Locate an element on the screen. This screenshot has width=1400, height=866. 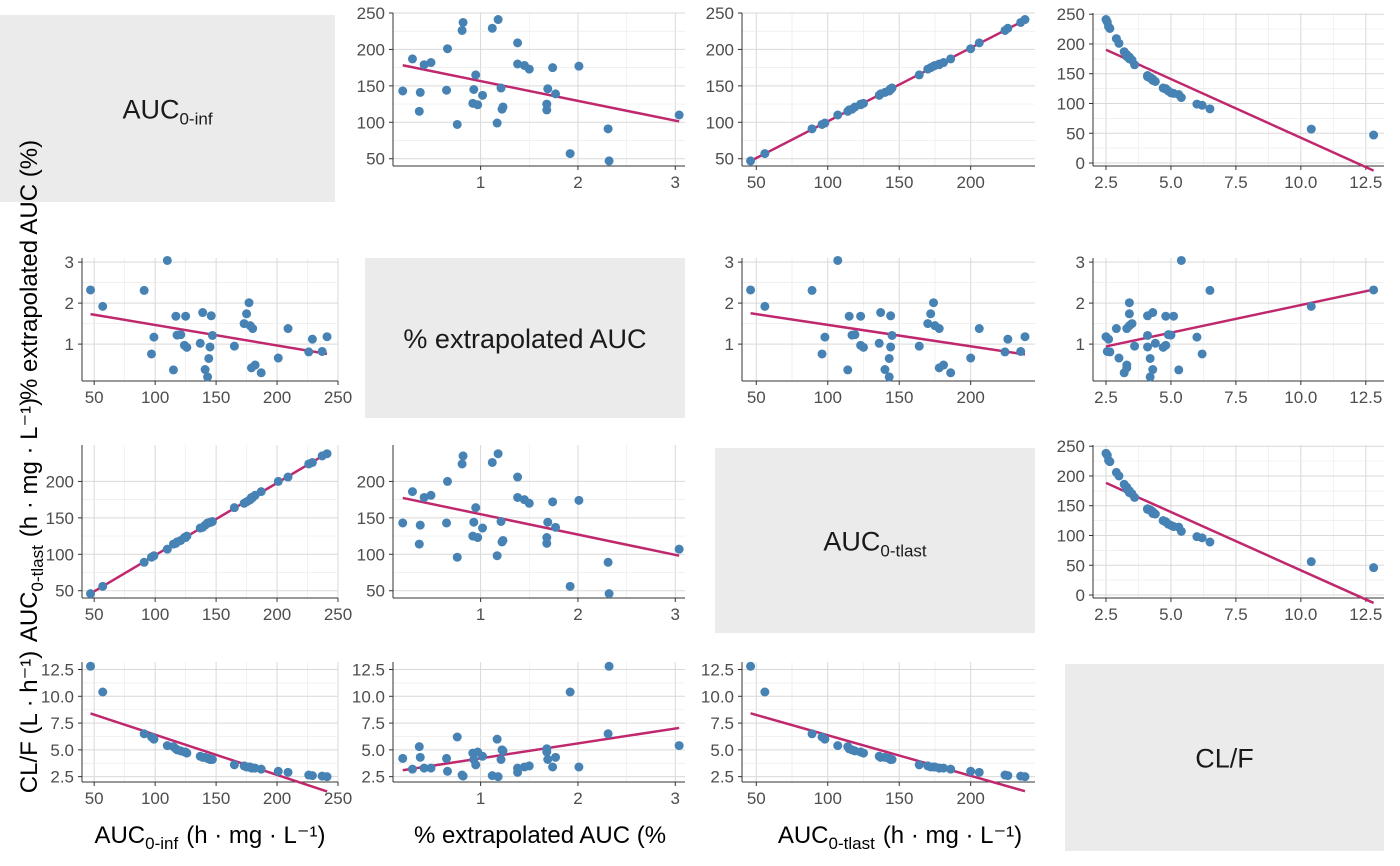
regression-line is located at coordinates (541, 749).